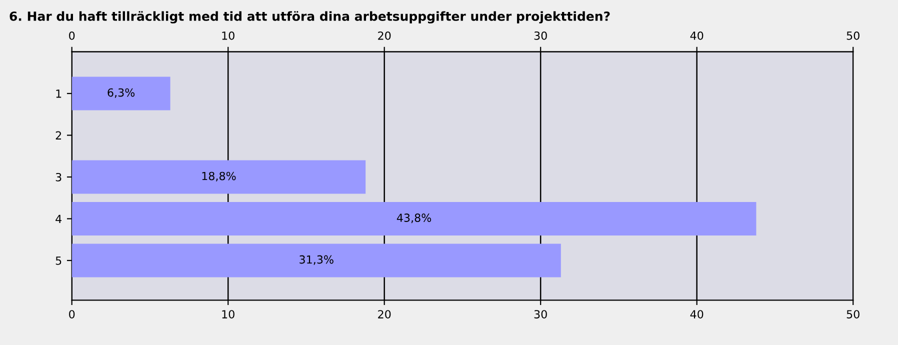  Describe the element at coordinates (59, 94) in the screenshot. I see `y-tick-label: 1` at that location.